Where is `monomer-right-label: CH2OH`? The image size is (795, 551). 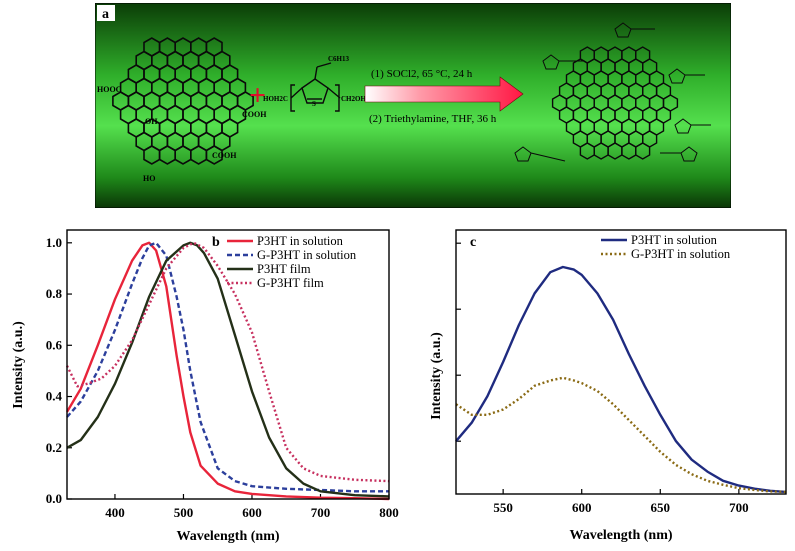 monomer-right-label: CH2OH is located at coordinates (353, 99).